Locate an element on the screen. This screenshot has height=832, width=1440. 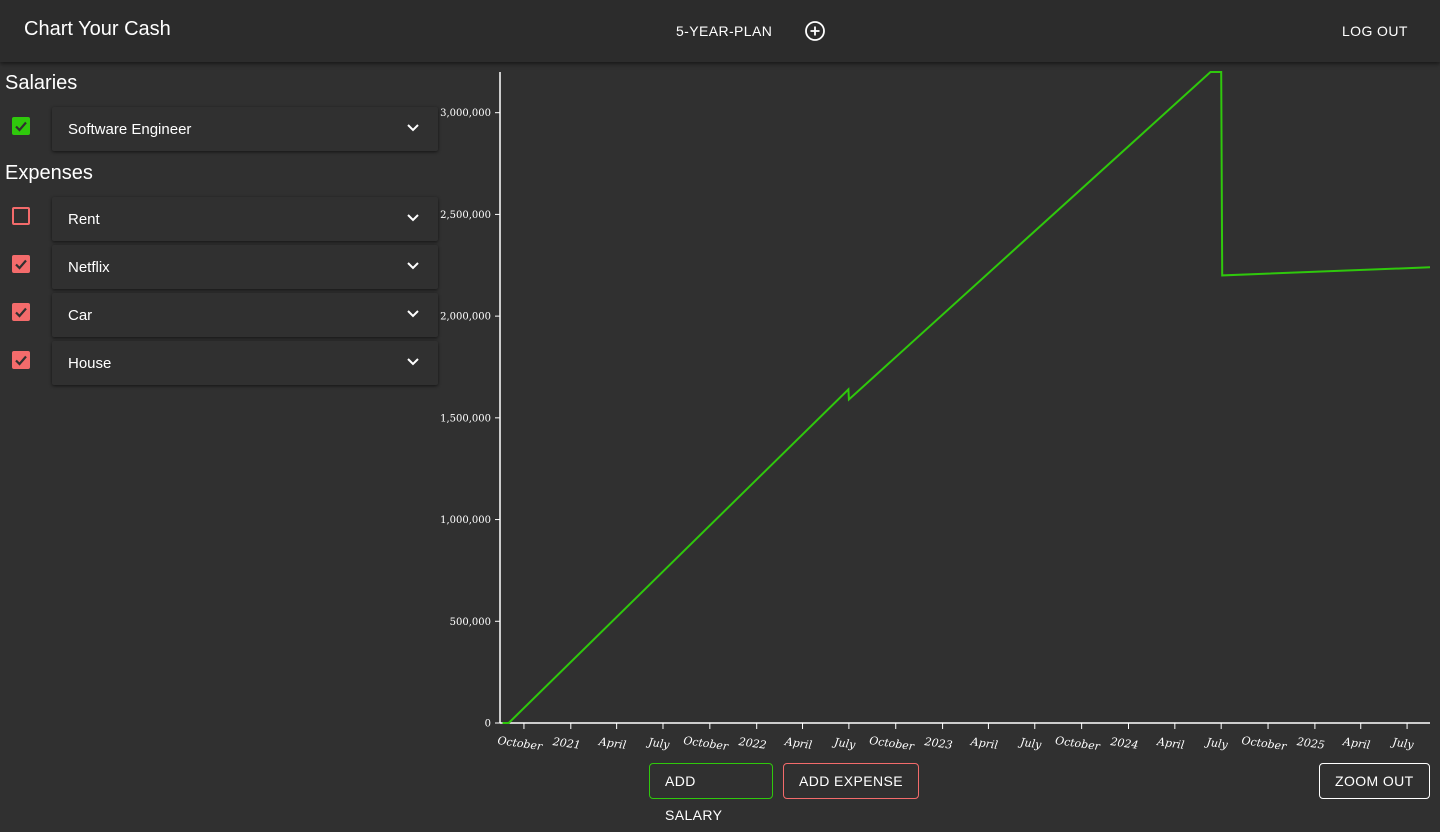
y-tick-label: 500,000 is located at coordinates (470, 622).